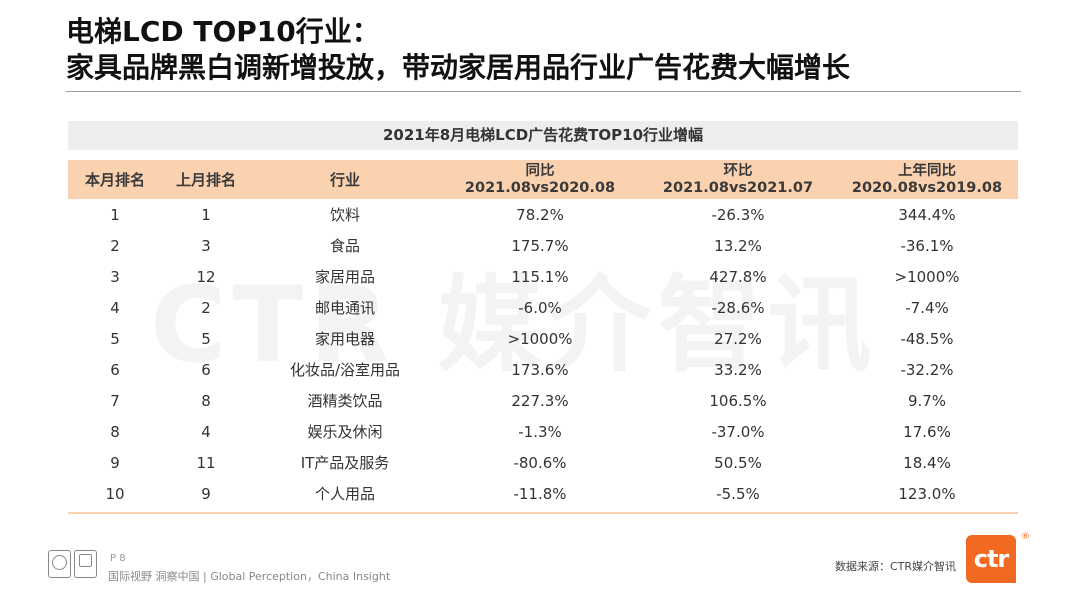  I want to click on cell-prev-yoy: 123.0%, so click(927, 493).